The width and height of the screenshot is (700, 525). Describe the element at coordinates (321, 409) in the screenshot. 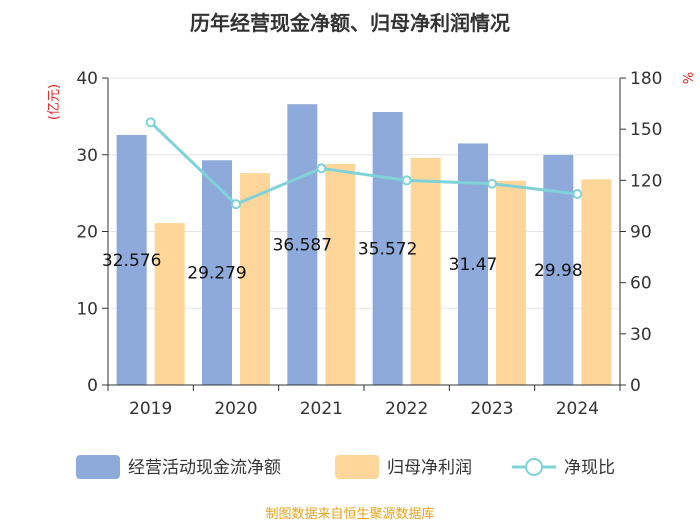

I see `x-tick-label: 2021` at that location.